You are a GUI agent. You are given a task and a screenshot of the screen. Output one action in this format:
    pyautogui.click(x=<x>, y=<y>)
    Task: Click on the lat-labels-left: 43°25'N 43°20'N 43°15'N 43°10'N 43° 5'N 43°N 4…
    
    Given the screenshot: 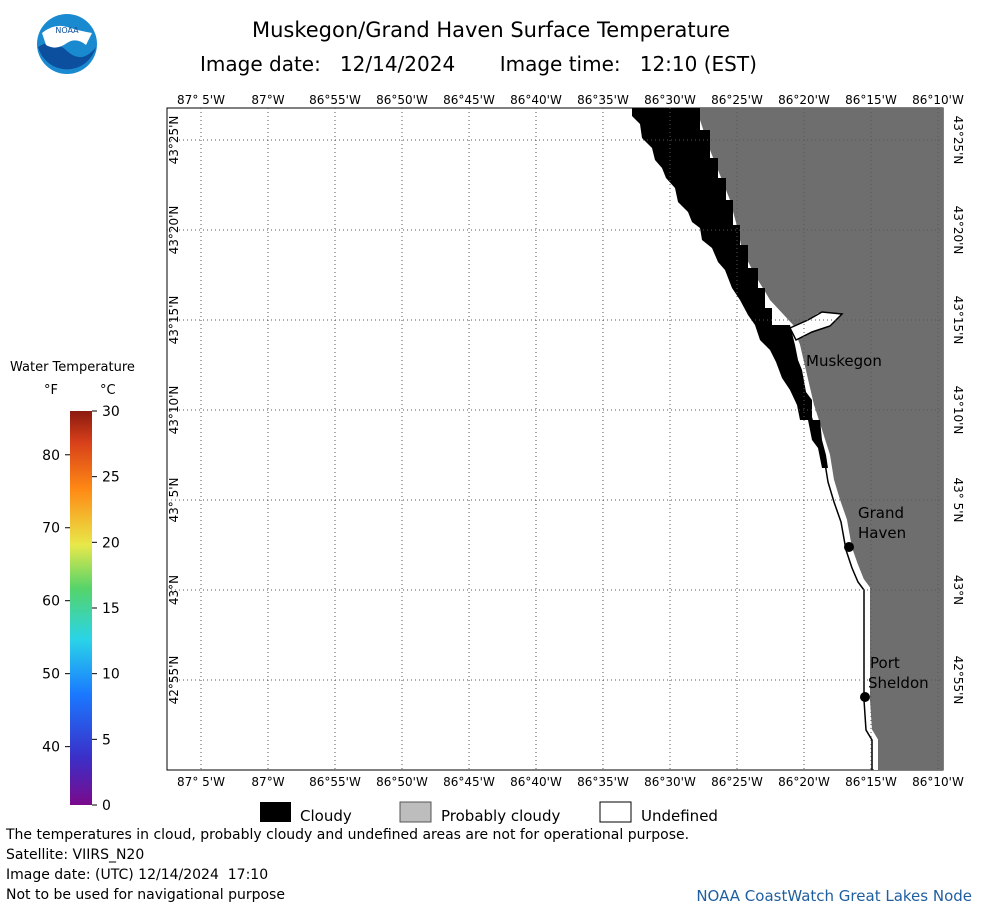 What is the action you would take?
    pyautogui.click(x=174, y=410)
    